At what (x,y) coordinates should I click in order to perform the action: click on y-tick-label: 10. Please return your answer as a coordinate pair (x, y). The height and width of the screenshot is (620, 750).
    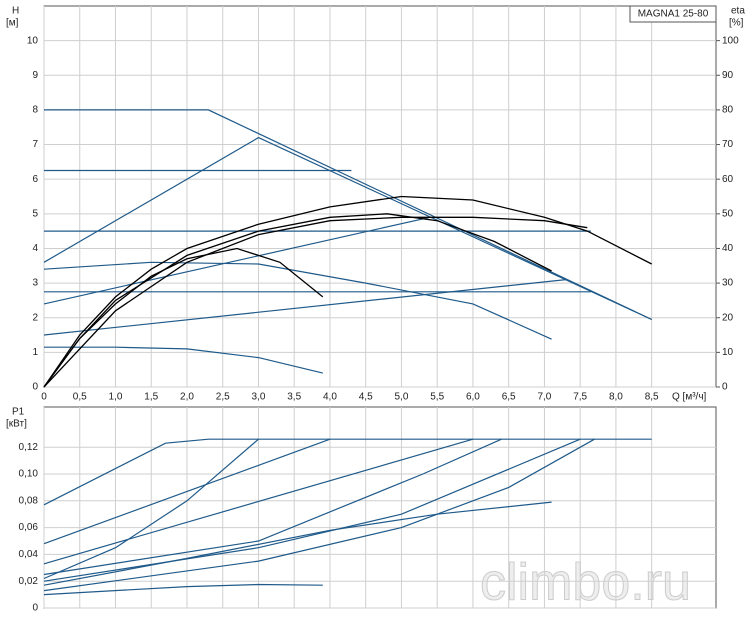
    Looking at the image, I should click on (33, 40).